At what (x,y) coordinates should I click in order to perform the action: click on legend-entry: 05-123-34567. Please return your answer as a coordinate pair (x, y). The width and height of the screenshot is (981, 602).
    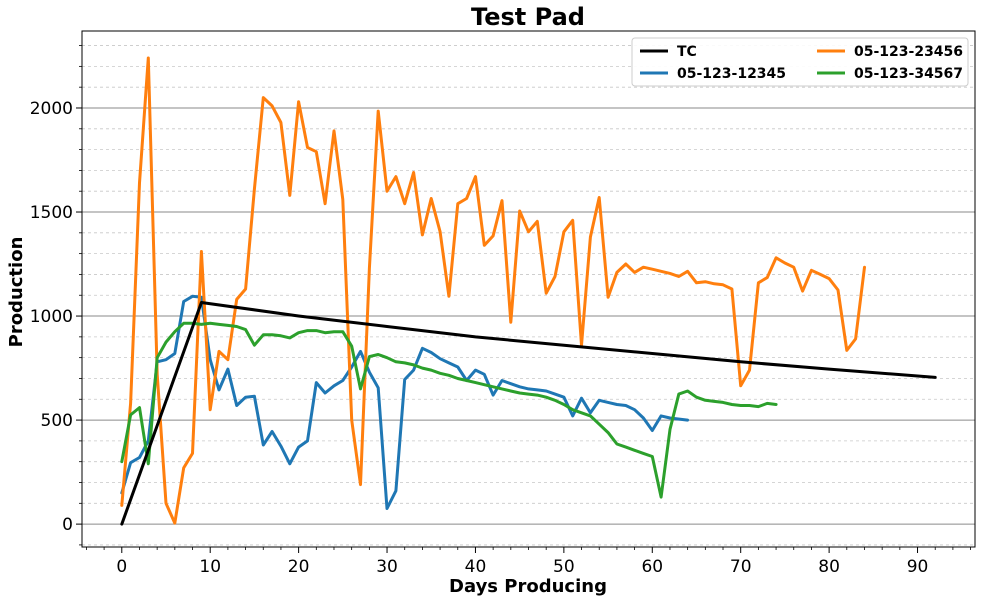
    Looking at the image, I should click on (890, 74).